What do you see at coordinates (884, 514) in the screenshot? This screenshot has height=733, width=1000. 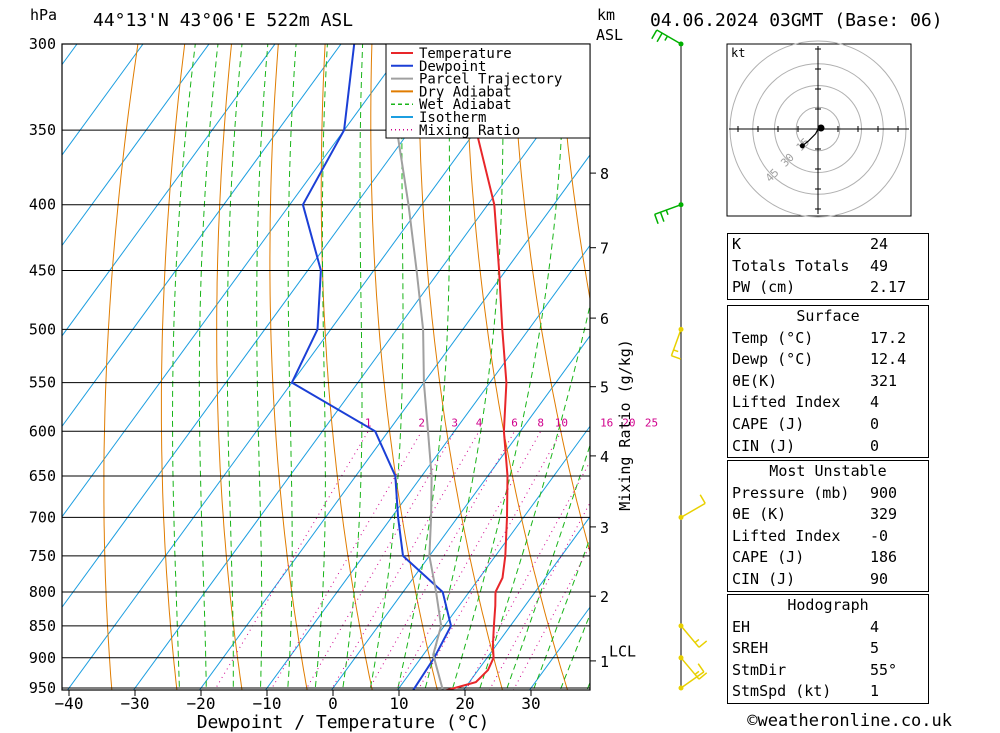 I see `most-unstable-row-value: 329` at bounding box center [884, 514].